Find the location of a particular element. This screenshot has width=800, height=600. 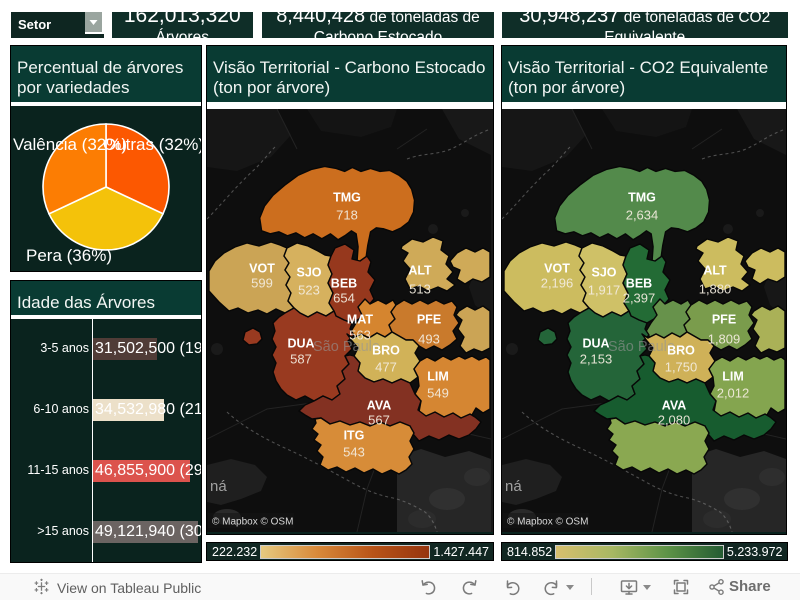

svg-text: 477 is located at coordinates (386, 367).